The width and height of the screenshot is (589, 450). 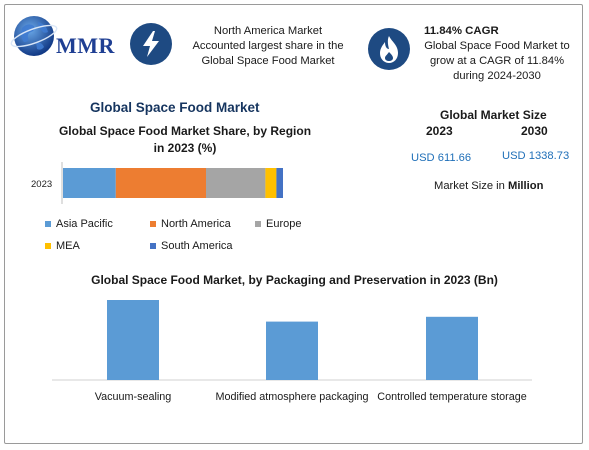 I want to click on lightning-icon, so click(x=151, y=44).